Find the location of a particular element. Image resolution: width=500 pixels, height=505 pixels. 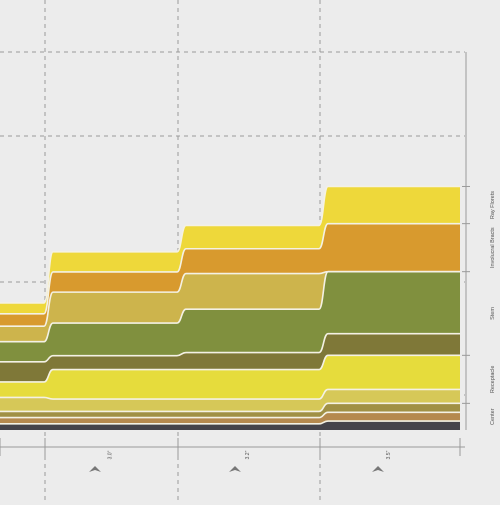

legend-label-1: Receptacle is located at coordinates (493, 380).